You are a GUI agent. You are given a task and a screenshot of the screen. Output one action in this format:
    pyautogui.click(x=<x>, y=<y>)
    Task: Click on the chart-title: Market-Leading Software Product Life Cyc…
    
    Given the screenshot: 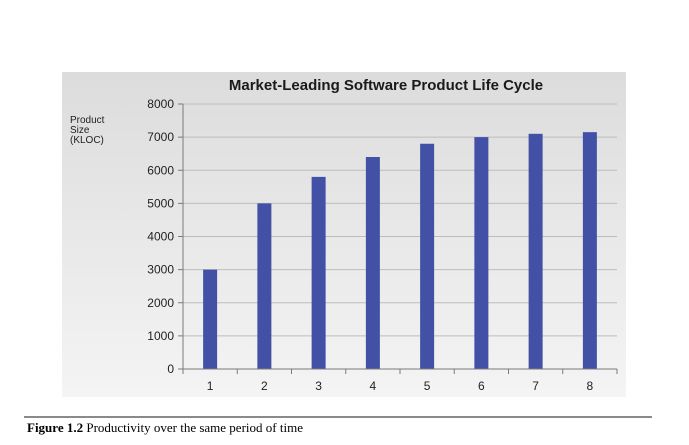 What is the action you would take?
    pyautogui.click(x=386, y=85)
    